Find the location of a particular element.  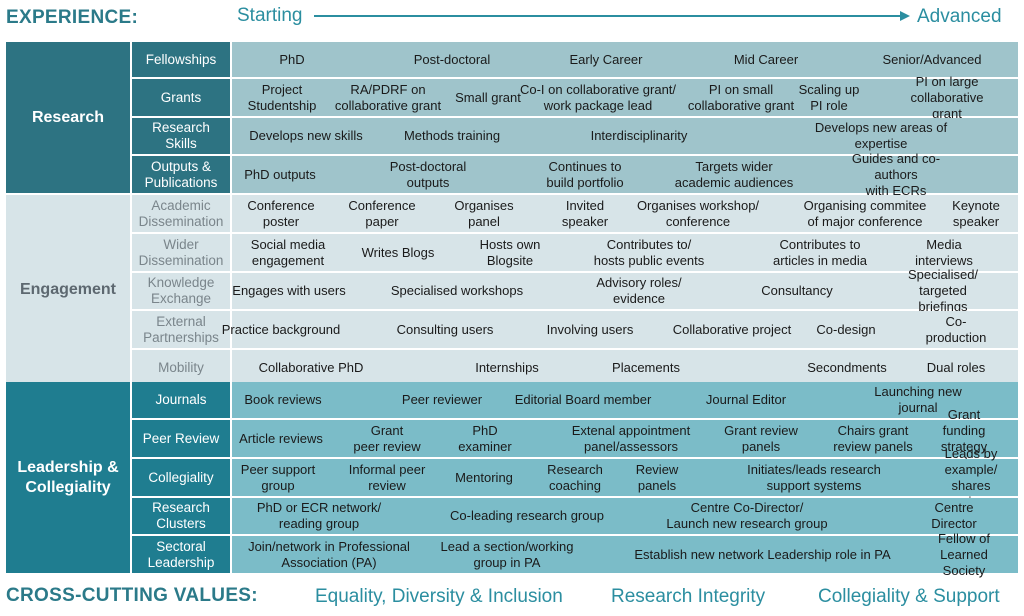

grid-cell-text: Centre Director is located at coordinates (954, 515).